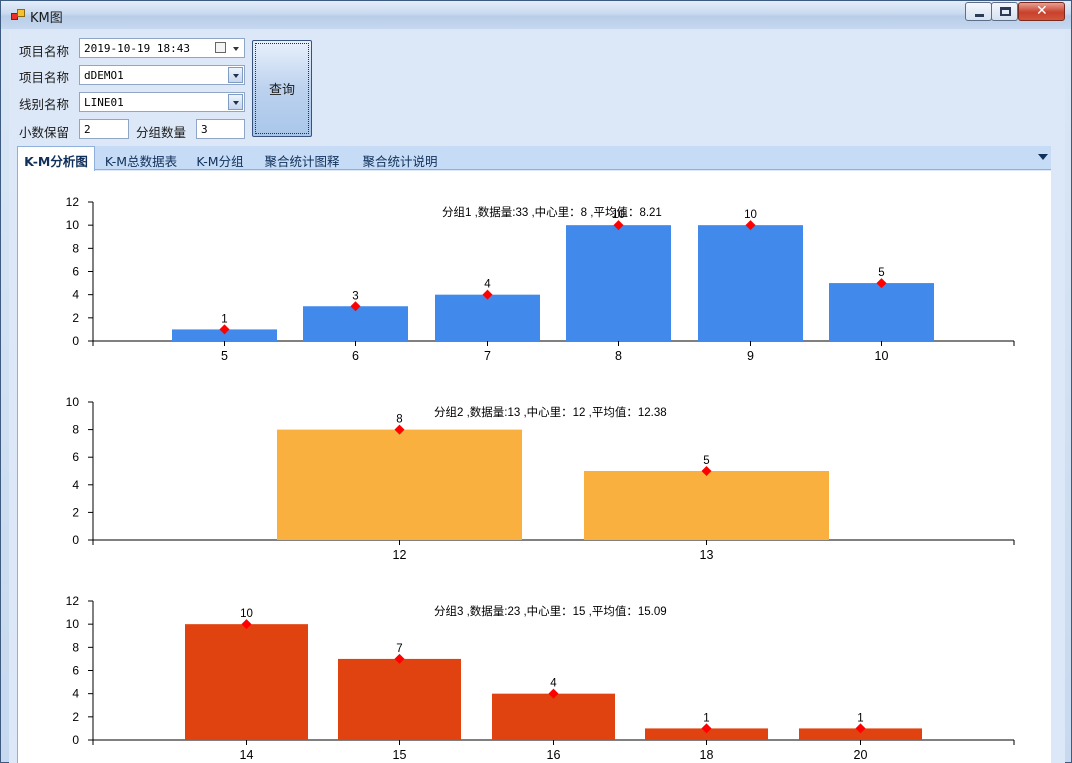  What do you see at coordinates (400, 555) in the screenshot?
I see `x-tick-label: 12` at bounding box center [400, 555].